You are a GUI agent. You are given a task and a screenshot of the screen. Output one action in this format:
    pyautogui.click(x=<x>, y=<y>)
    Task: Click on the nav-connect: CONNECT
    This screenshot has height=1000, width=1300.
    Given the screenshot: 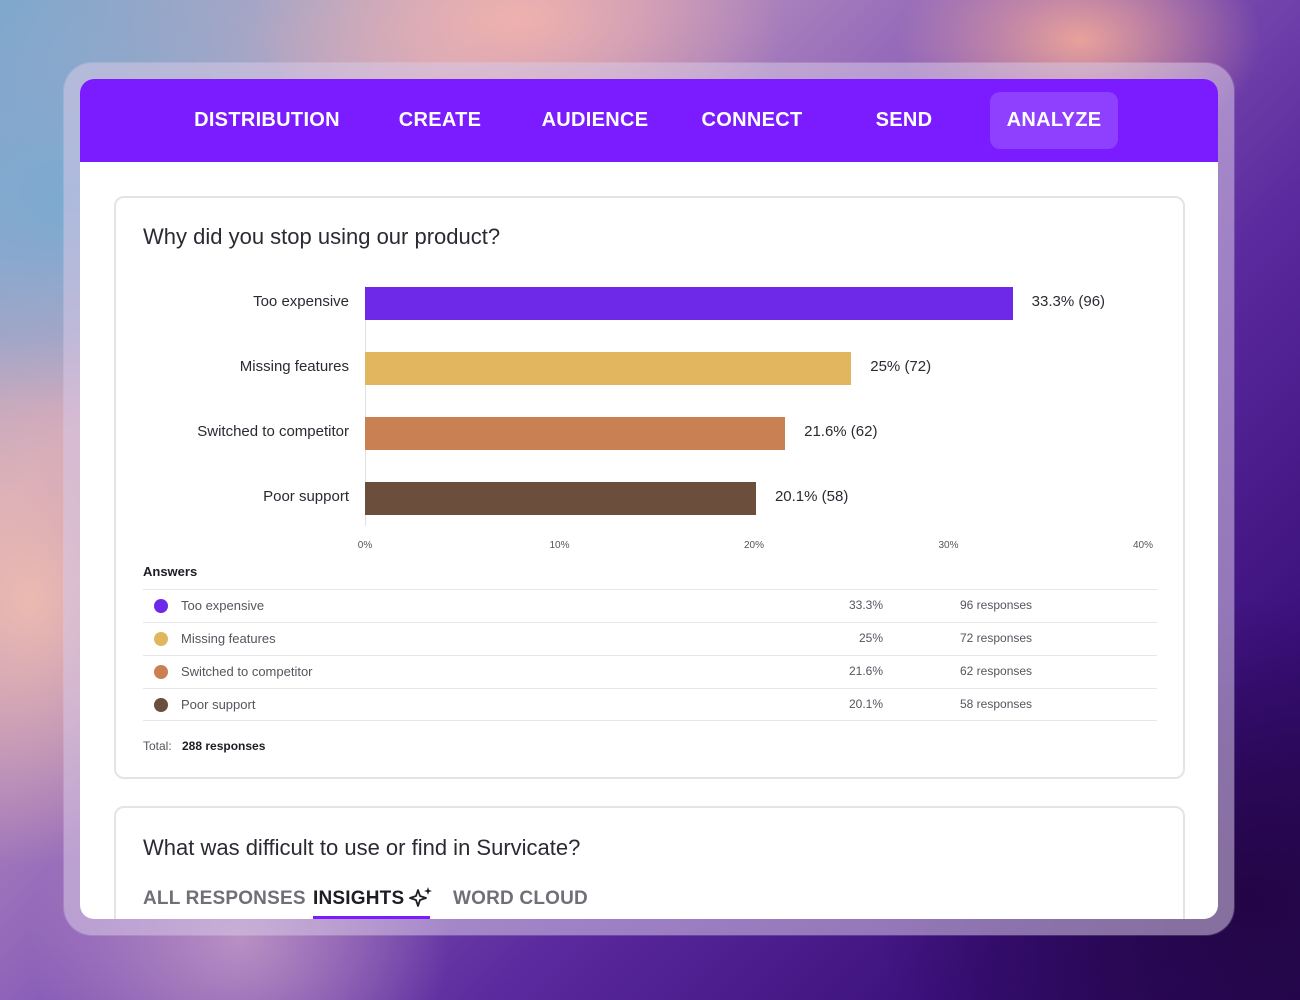 What is the action you would take?
    pyautogui.click(x=752, y=120)
    